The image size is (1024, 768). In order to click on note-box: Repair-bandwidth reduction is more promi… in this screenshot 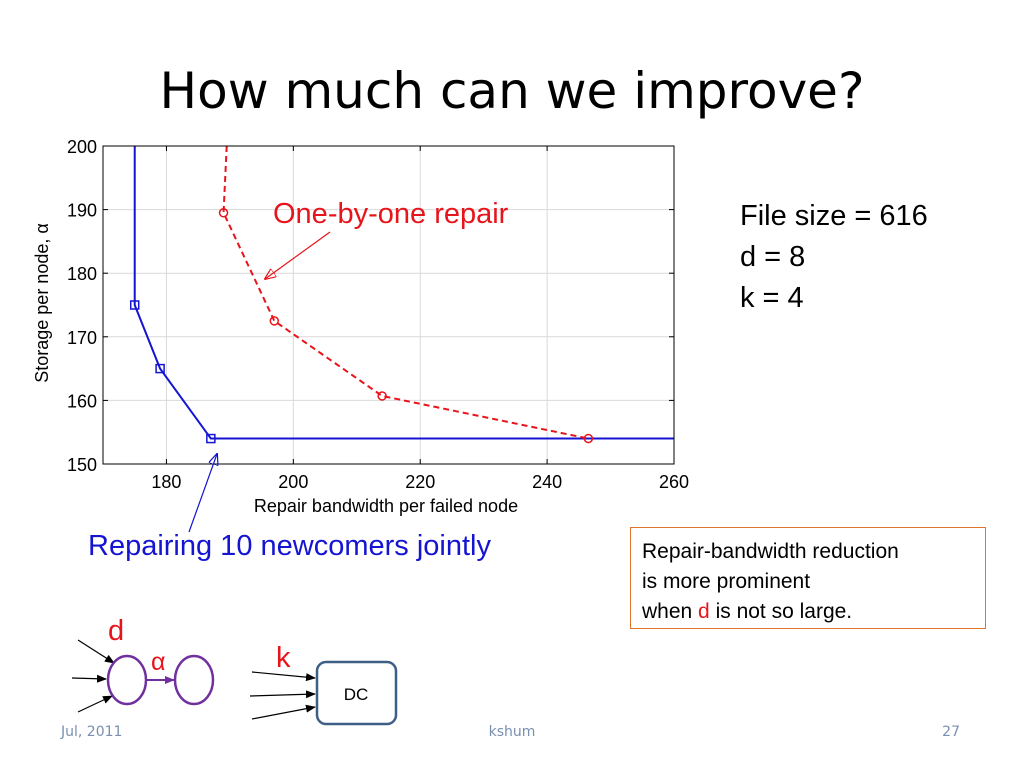, I will do `click(808, 578)`.